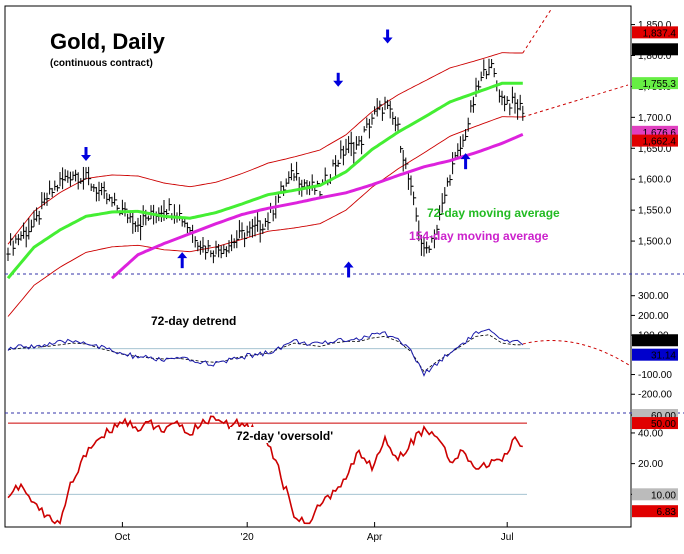  Describe the element at coordinates (655, 375) in the screenshot. I see `detrend-y-tick-label-3: -100.00` at that location.